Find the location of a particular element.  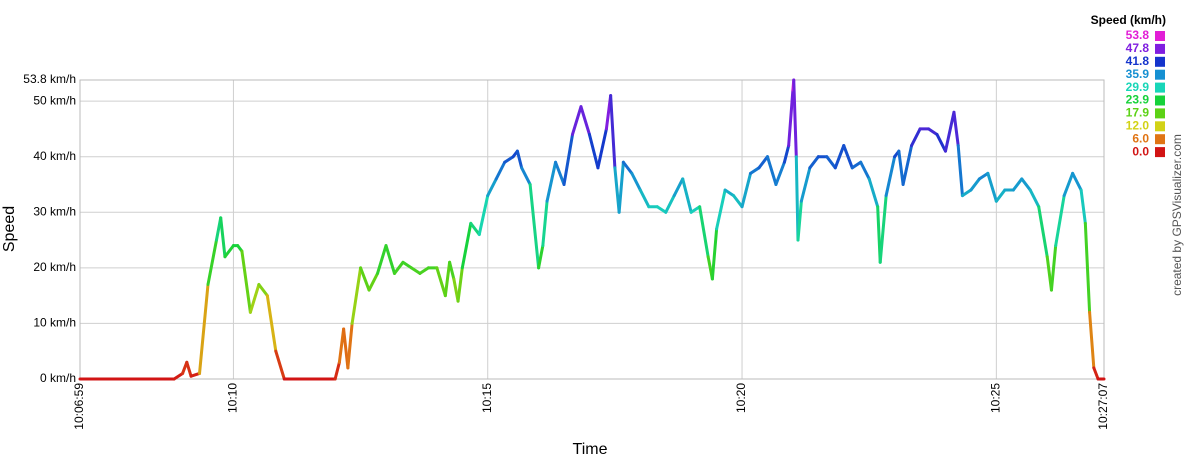

x-tick-label: 10:15 is located at coordinates (487, 398).